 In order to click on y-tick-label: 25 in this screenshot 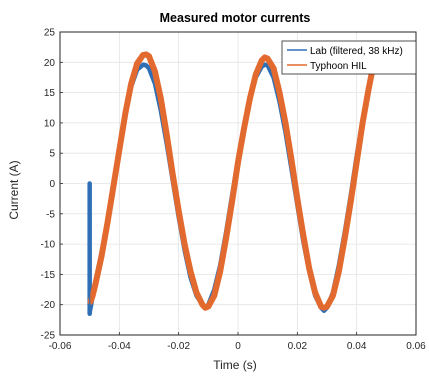, I will do `click(50, 33)`.